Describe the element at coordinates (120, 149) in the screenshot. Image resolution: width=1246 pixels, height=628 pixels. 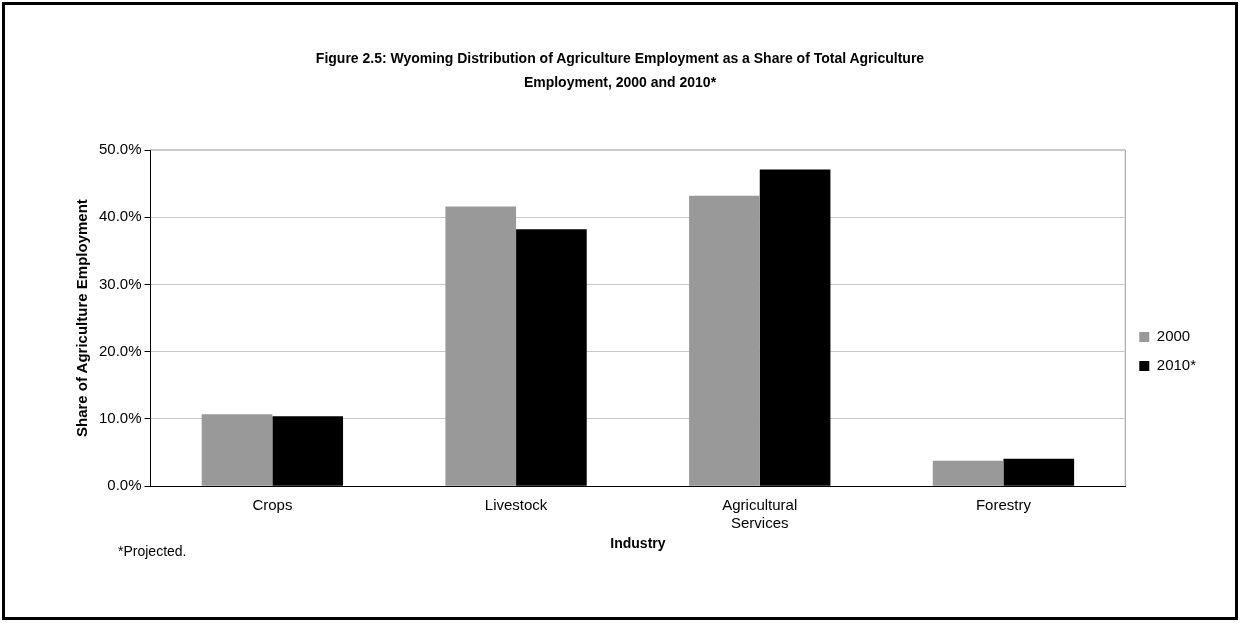
I see `y-tick-label: 50.0%` at that location.